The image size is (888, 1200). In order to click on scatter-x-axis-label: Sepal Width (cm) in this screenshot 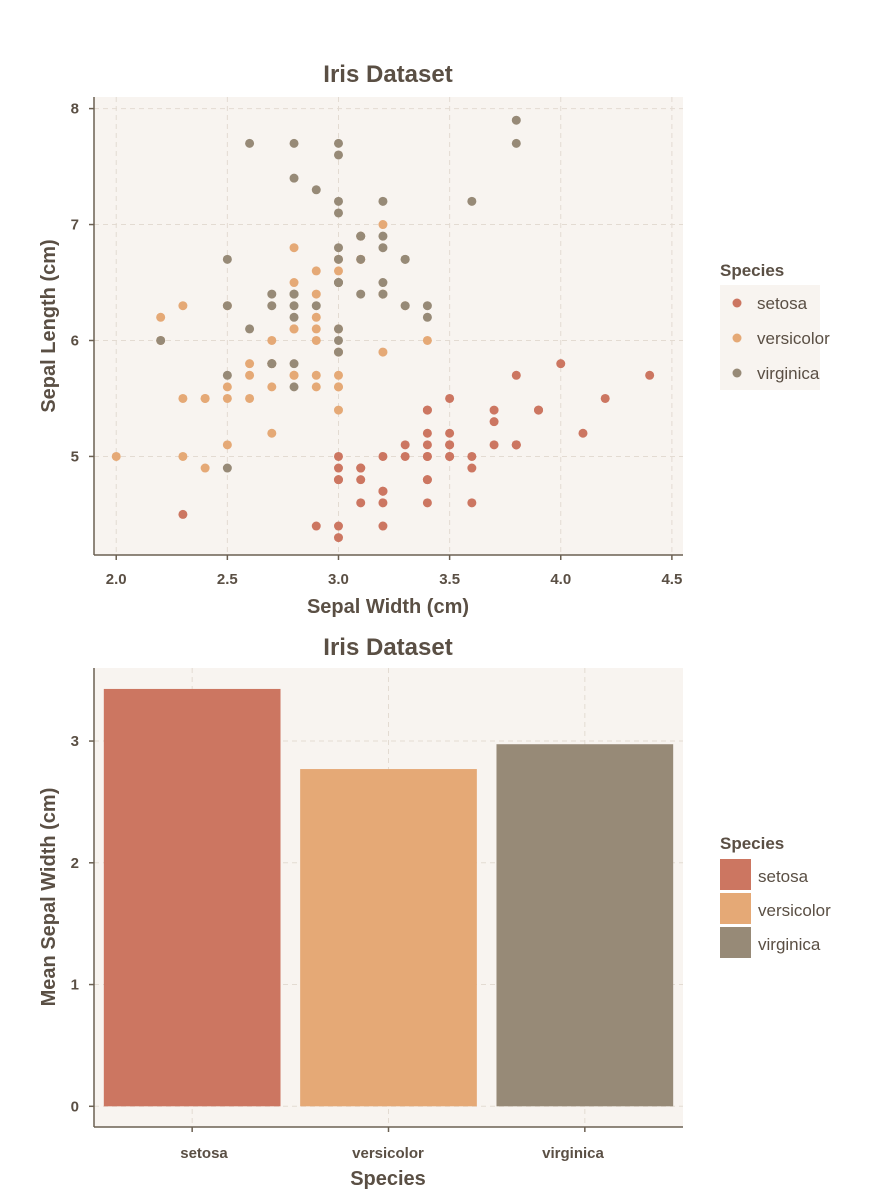, I will do `click(388, 607)`.